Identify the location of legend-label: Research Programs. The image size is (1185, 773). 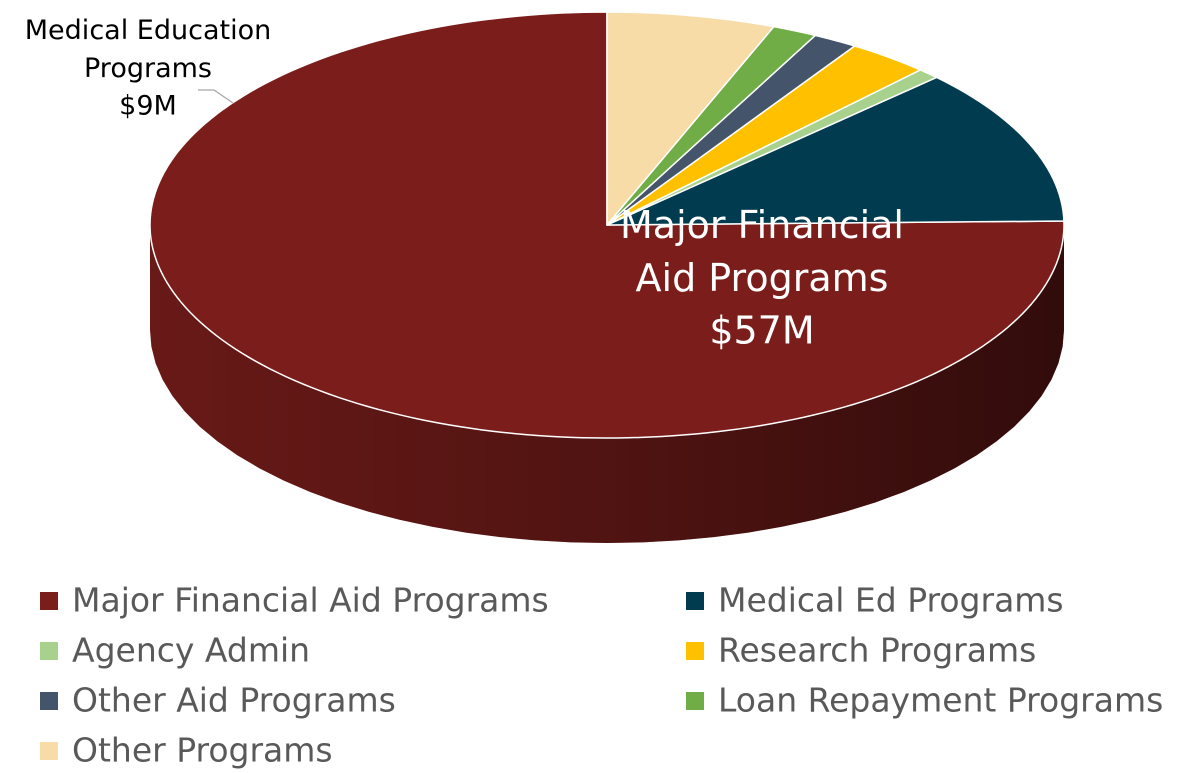
(877, 650).